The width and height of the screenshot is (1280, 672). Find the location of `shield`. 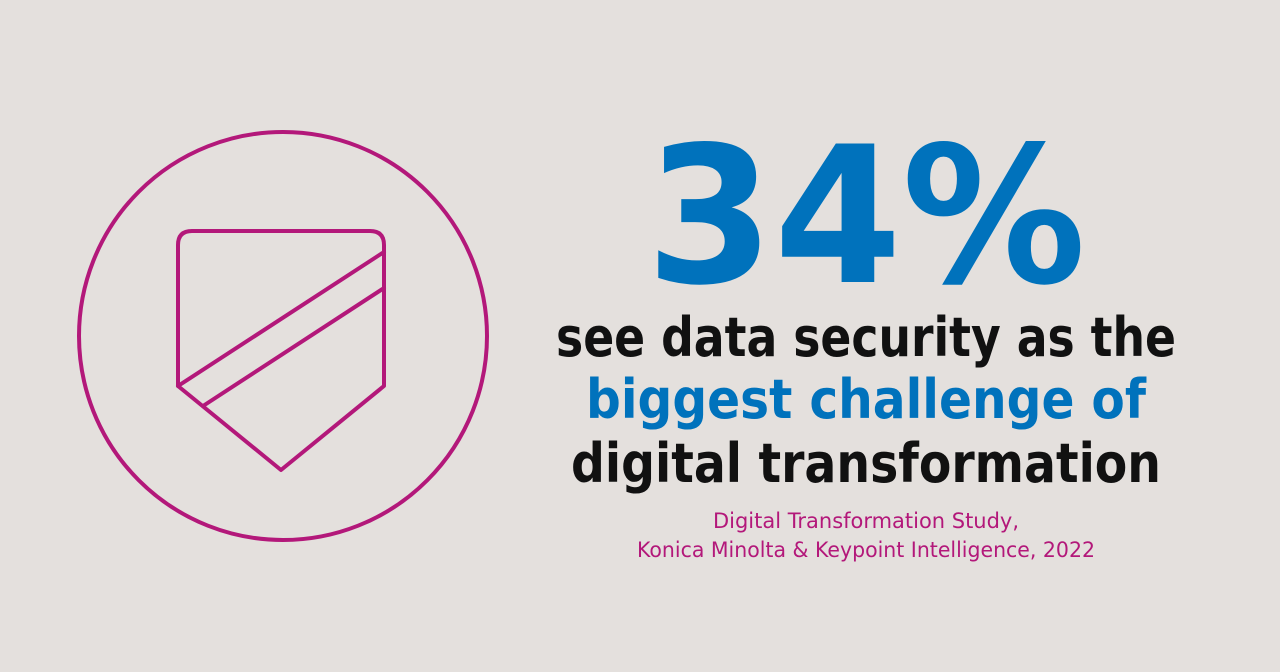

shield is located at coordinates (281, 350).